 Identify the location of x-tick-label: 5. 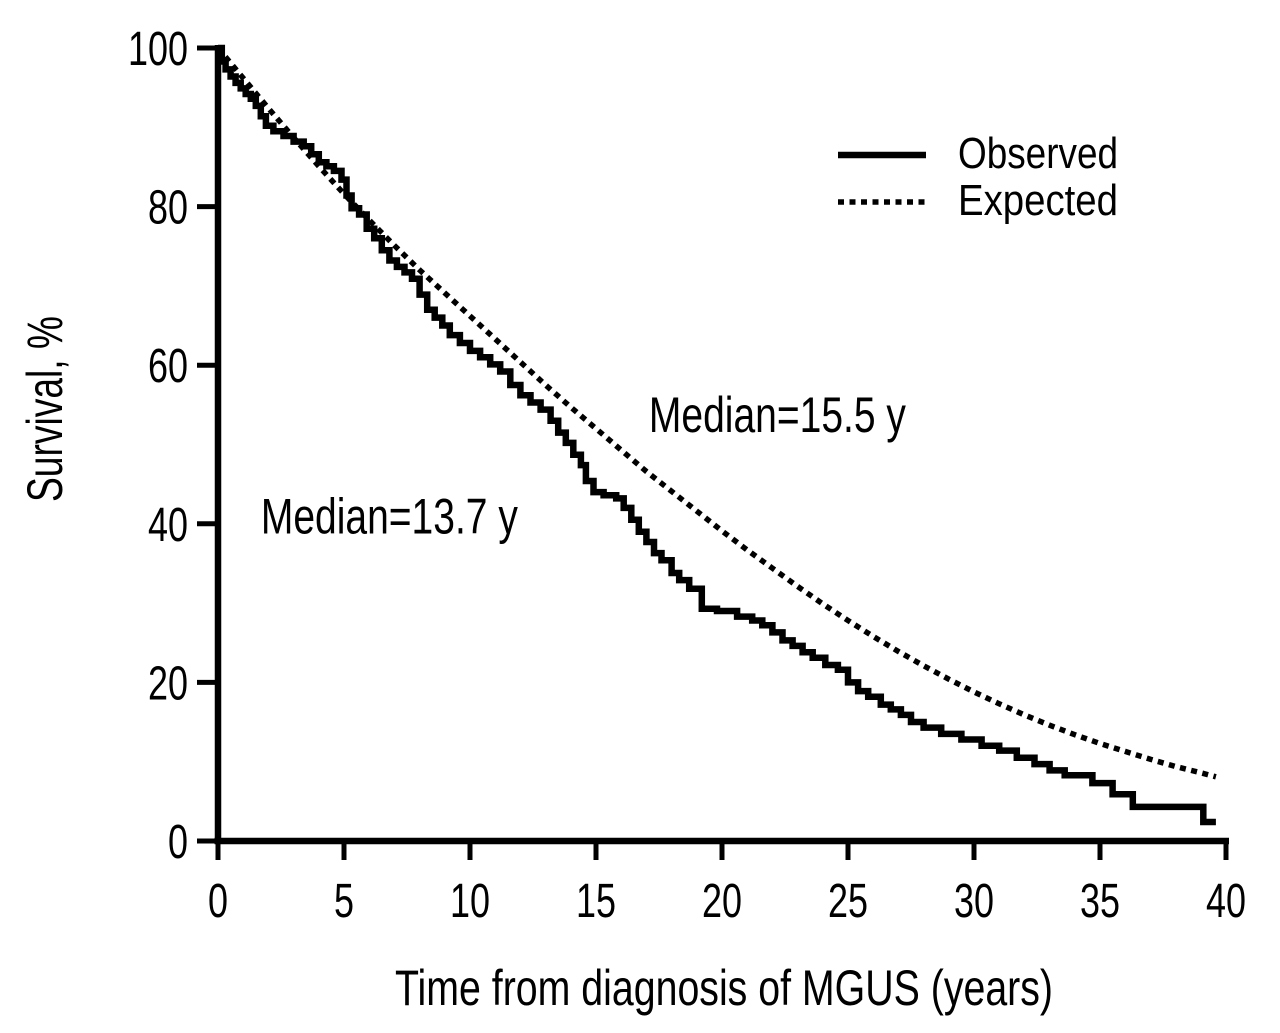
(344, 901).